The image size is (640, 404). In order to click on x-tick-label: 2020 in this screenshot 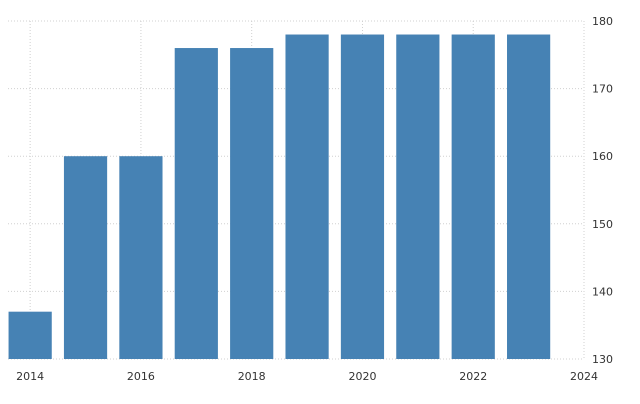, I will do `click(362, 376)`.